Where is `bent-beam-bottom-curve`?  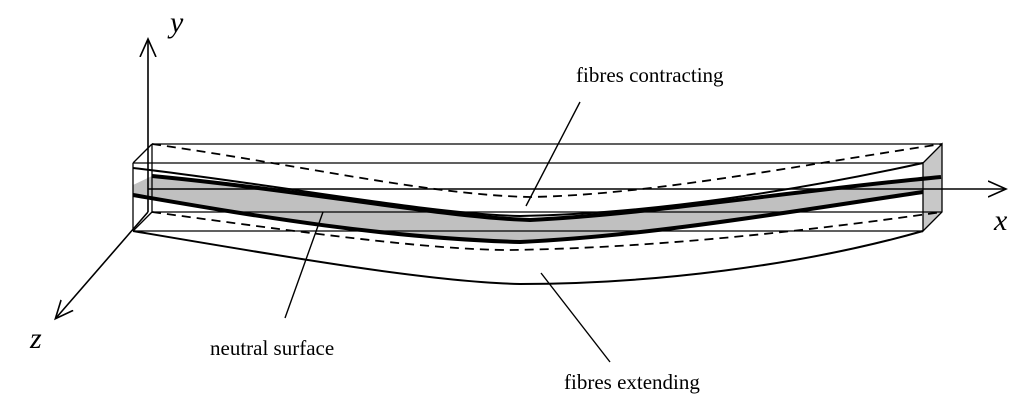 bent-beam-bottom-curve is located at coordinates (528, 258).